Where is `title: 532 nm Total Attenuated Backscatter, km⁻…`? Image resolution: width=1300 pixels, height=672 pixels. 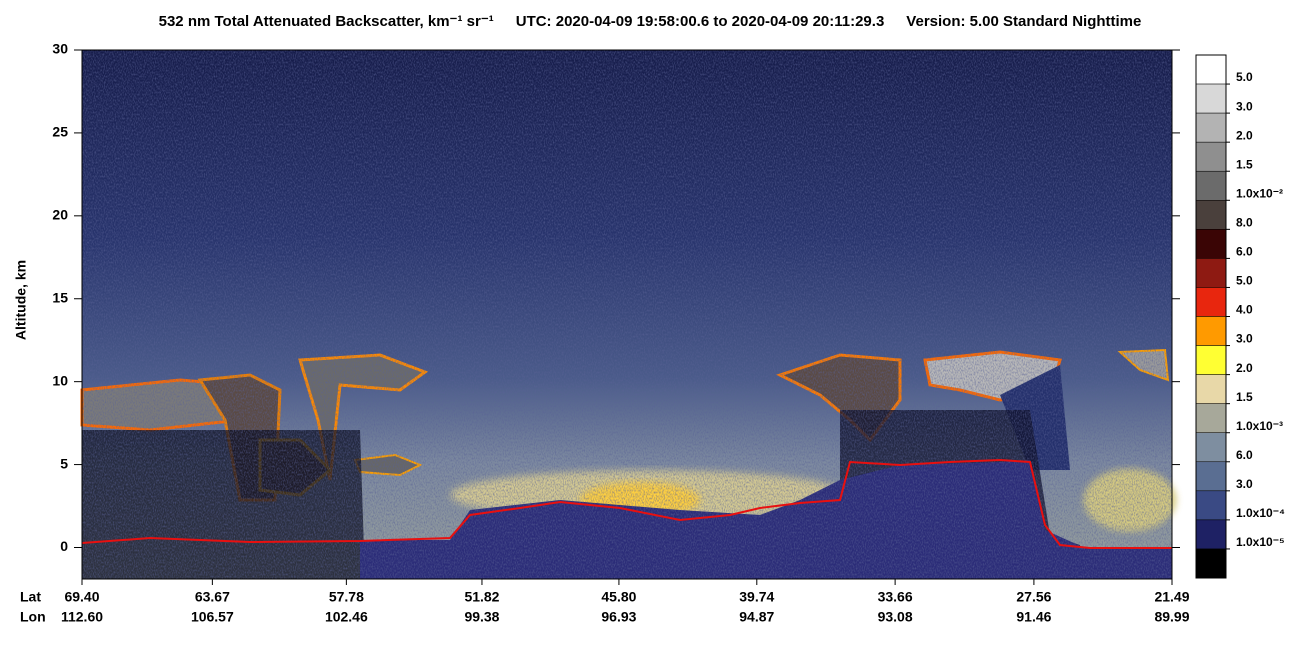 title: 532 nm Total Attenuated Backscatter, km⁻… is located at coordinates (326, 21).